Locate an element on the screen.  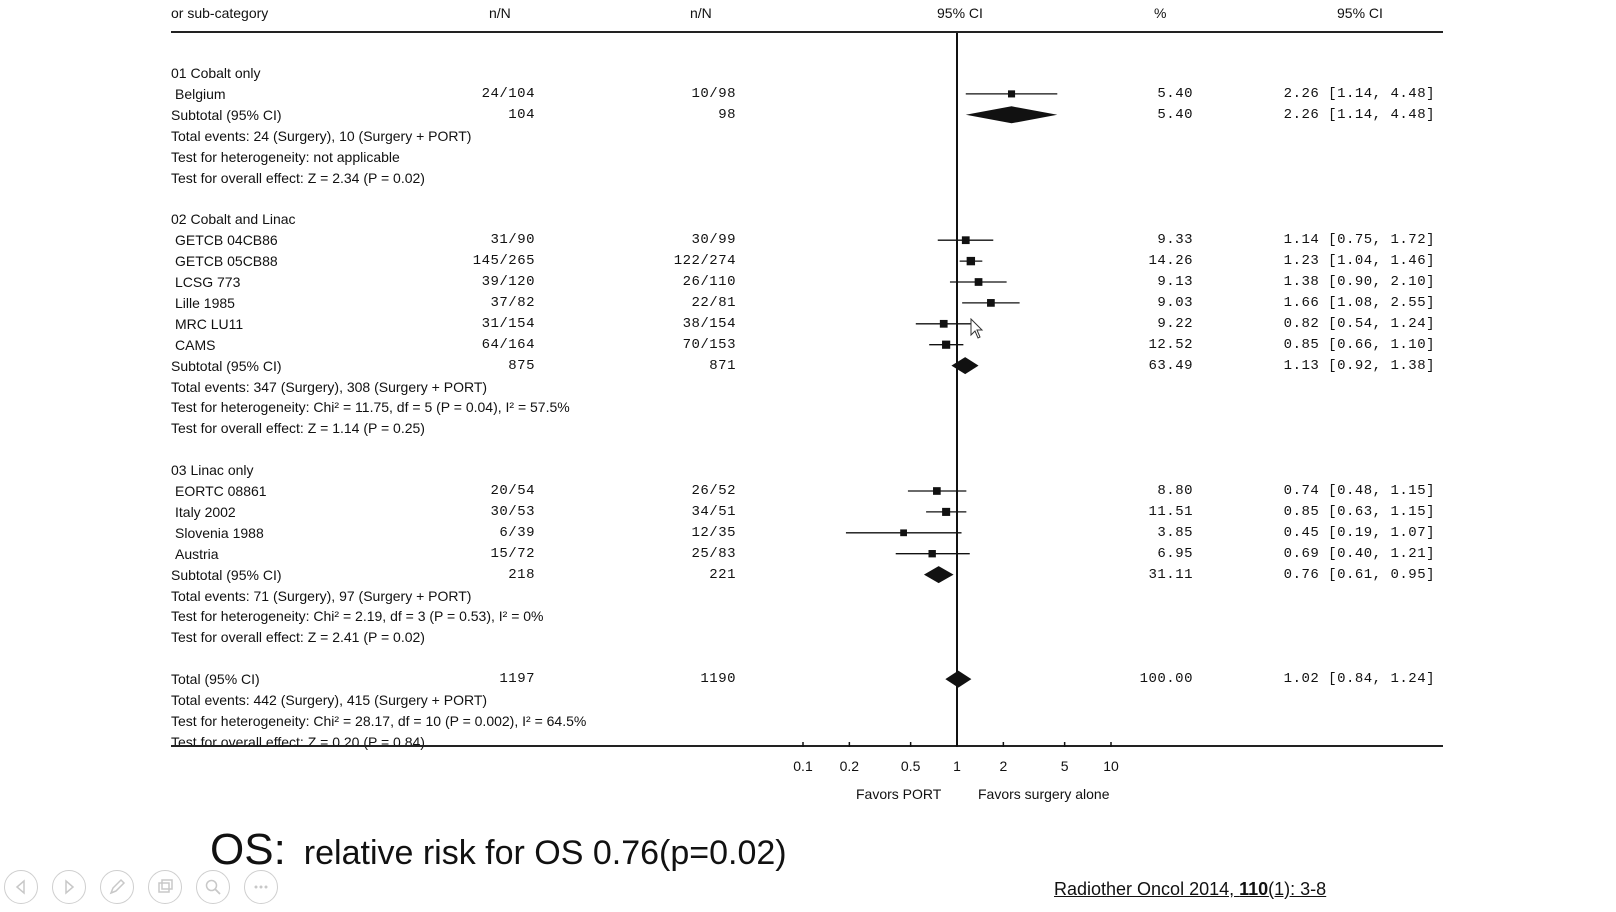
next-icon is located at coordinates (69, 887).